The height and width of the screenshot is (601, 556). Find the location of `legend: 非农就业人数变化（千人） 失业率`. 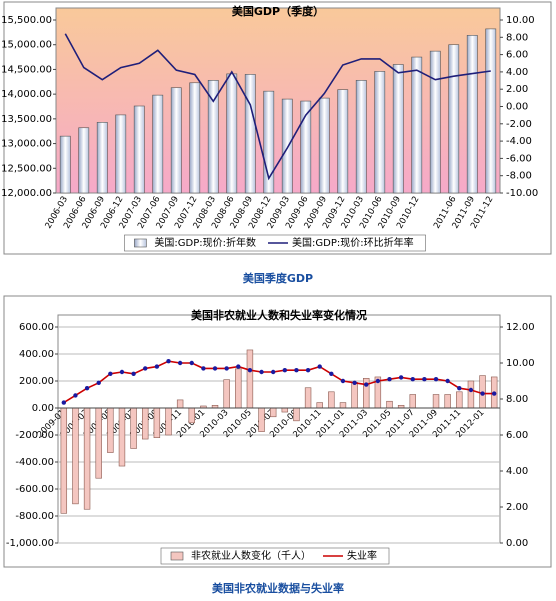

legend: 非农就业人数变化（千人） 失业率 is located at coordinates (273, 555).